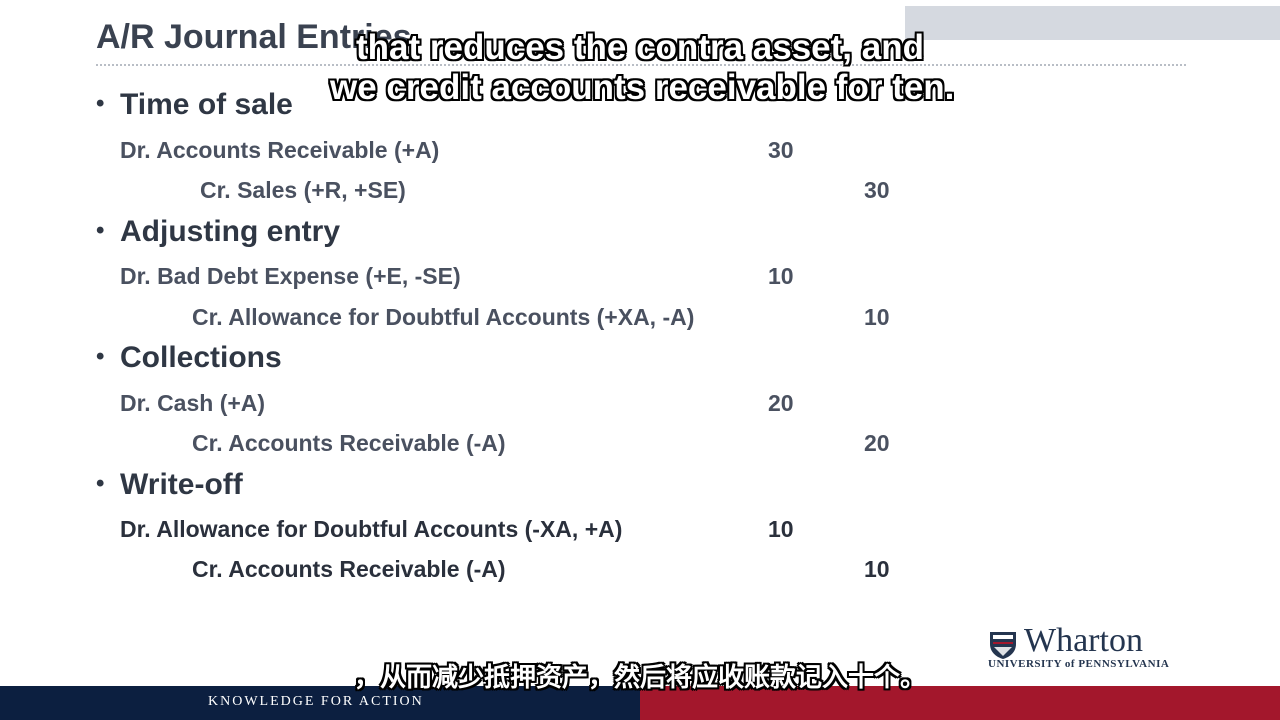  I want to click on wharton-logo: Wharton UNIVERSITY of PENNSYLVANIA, so click(1089, 647).